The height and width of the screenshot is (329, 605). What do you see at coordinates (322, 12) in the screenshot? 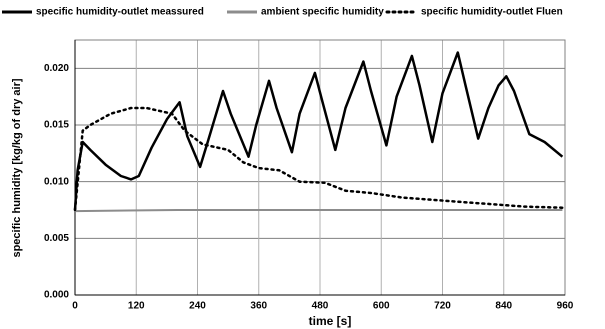
I see `legend-label: ambient specific humidity` at bounding box center [322, 12].